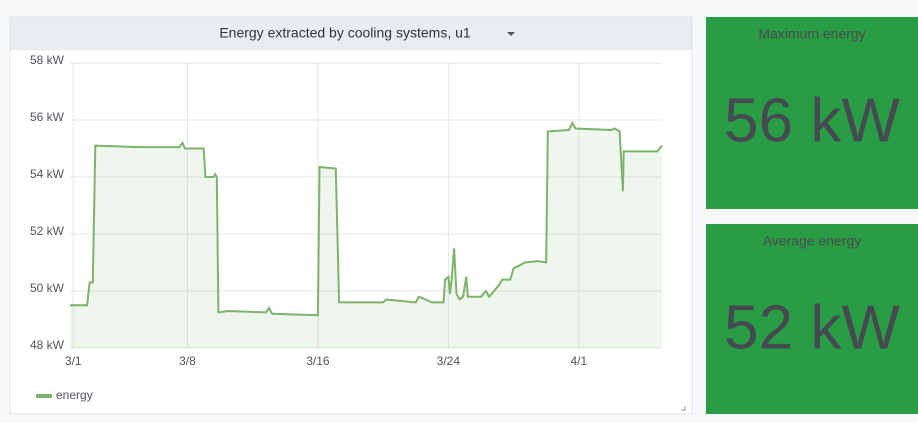  I want to click on panel-header, so click(351, 34).